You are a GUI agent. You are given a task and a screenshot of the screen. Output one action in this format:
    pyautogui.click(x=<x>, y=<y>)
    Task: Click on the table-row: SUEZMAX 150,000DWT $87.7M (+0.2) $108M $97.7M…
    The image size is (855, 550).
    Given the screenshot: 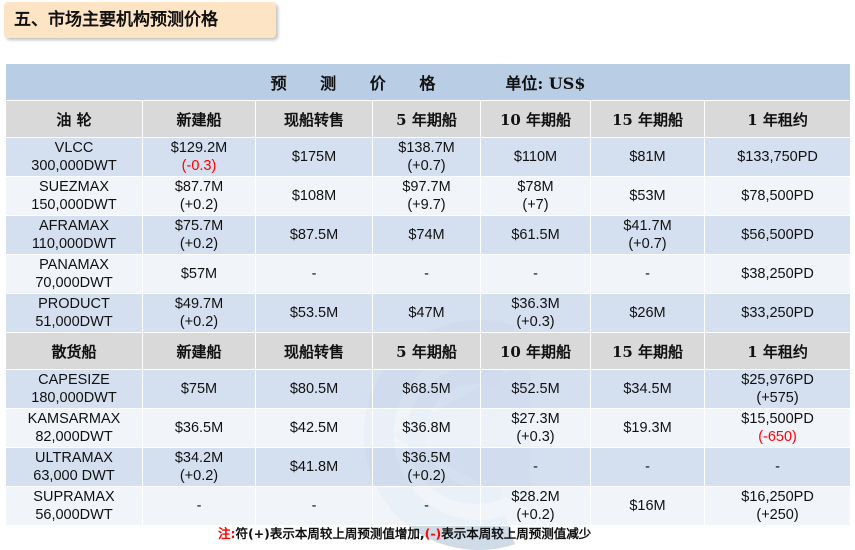 What is the action you would take?
    pyautogui.click(x=428, y=196)
    